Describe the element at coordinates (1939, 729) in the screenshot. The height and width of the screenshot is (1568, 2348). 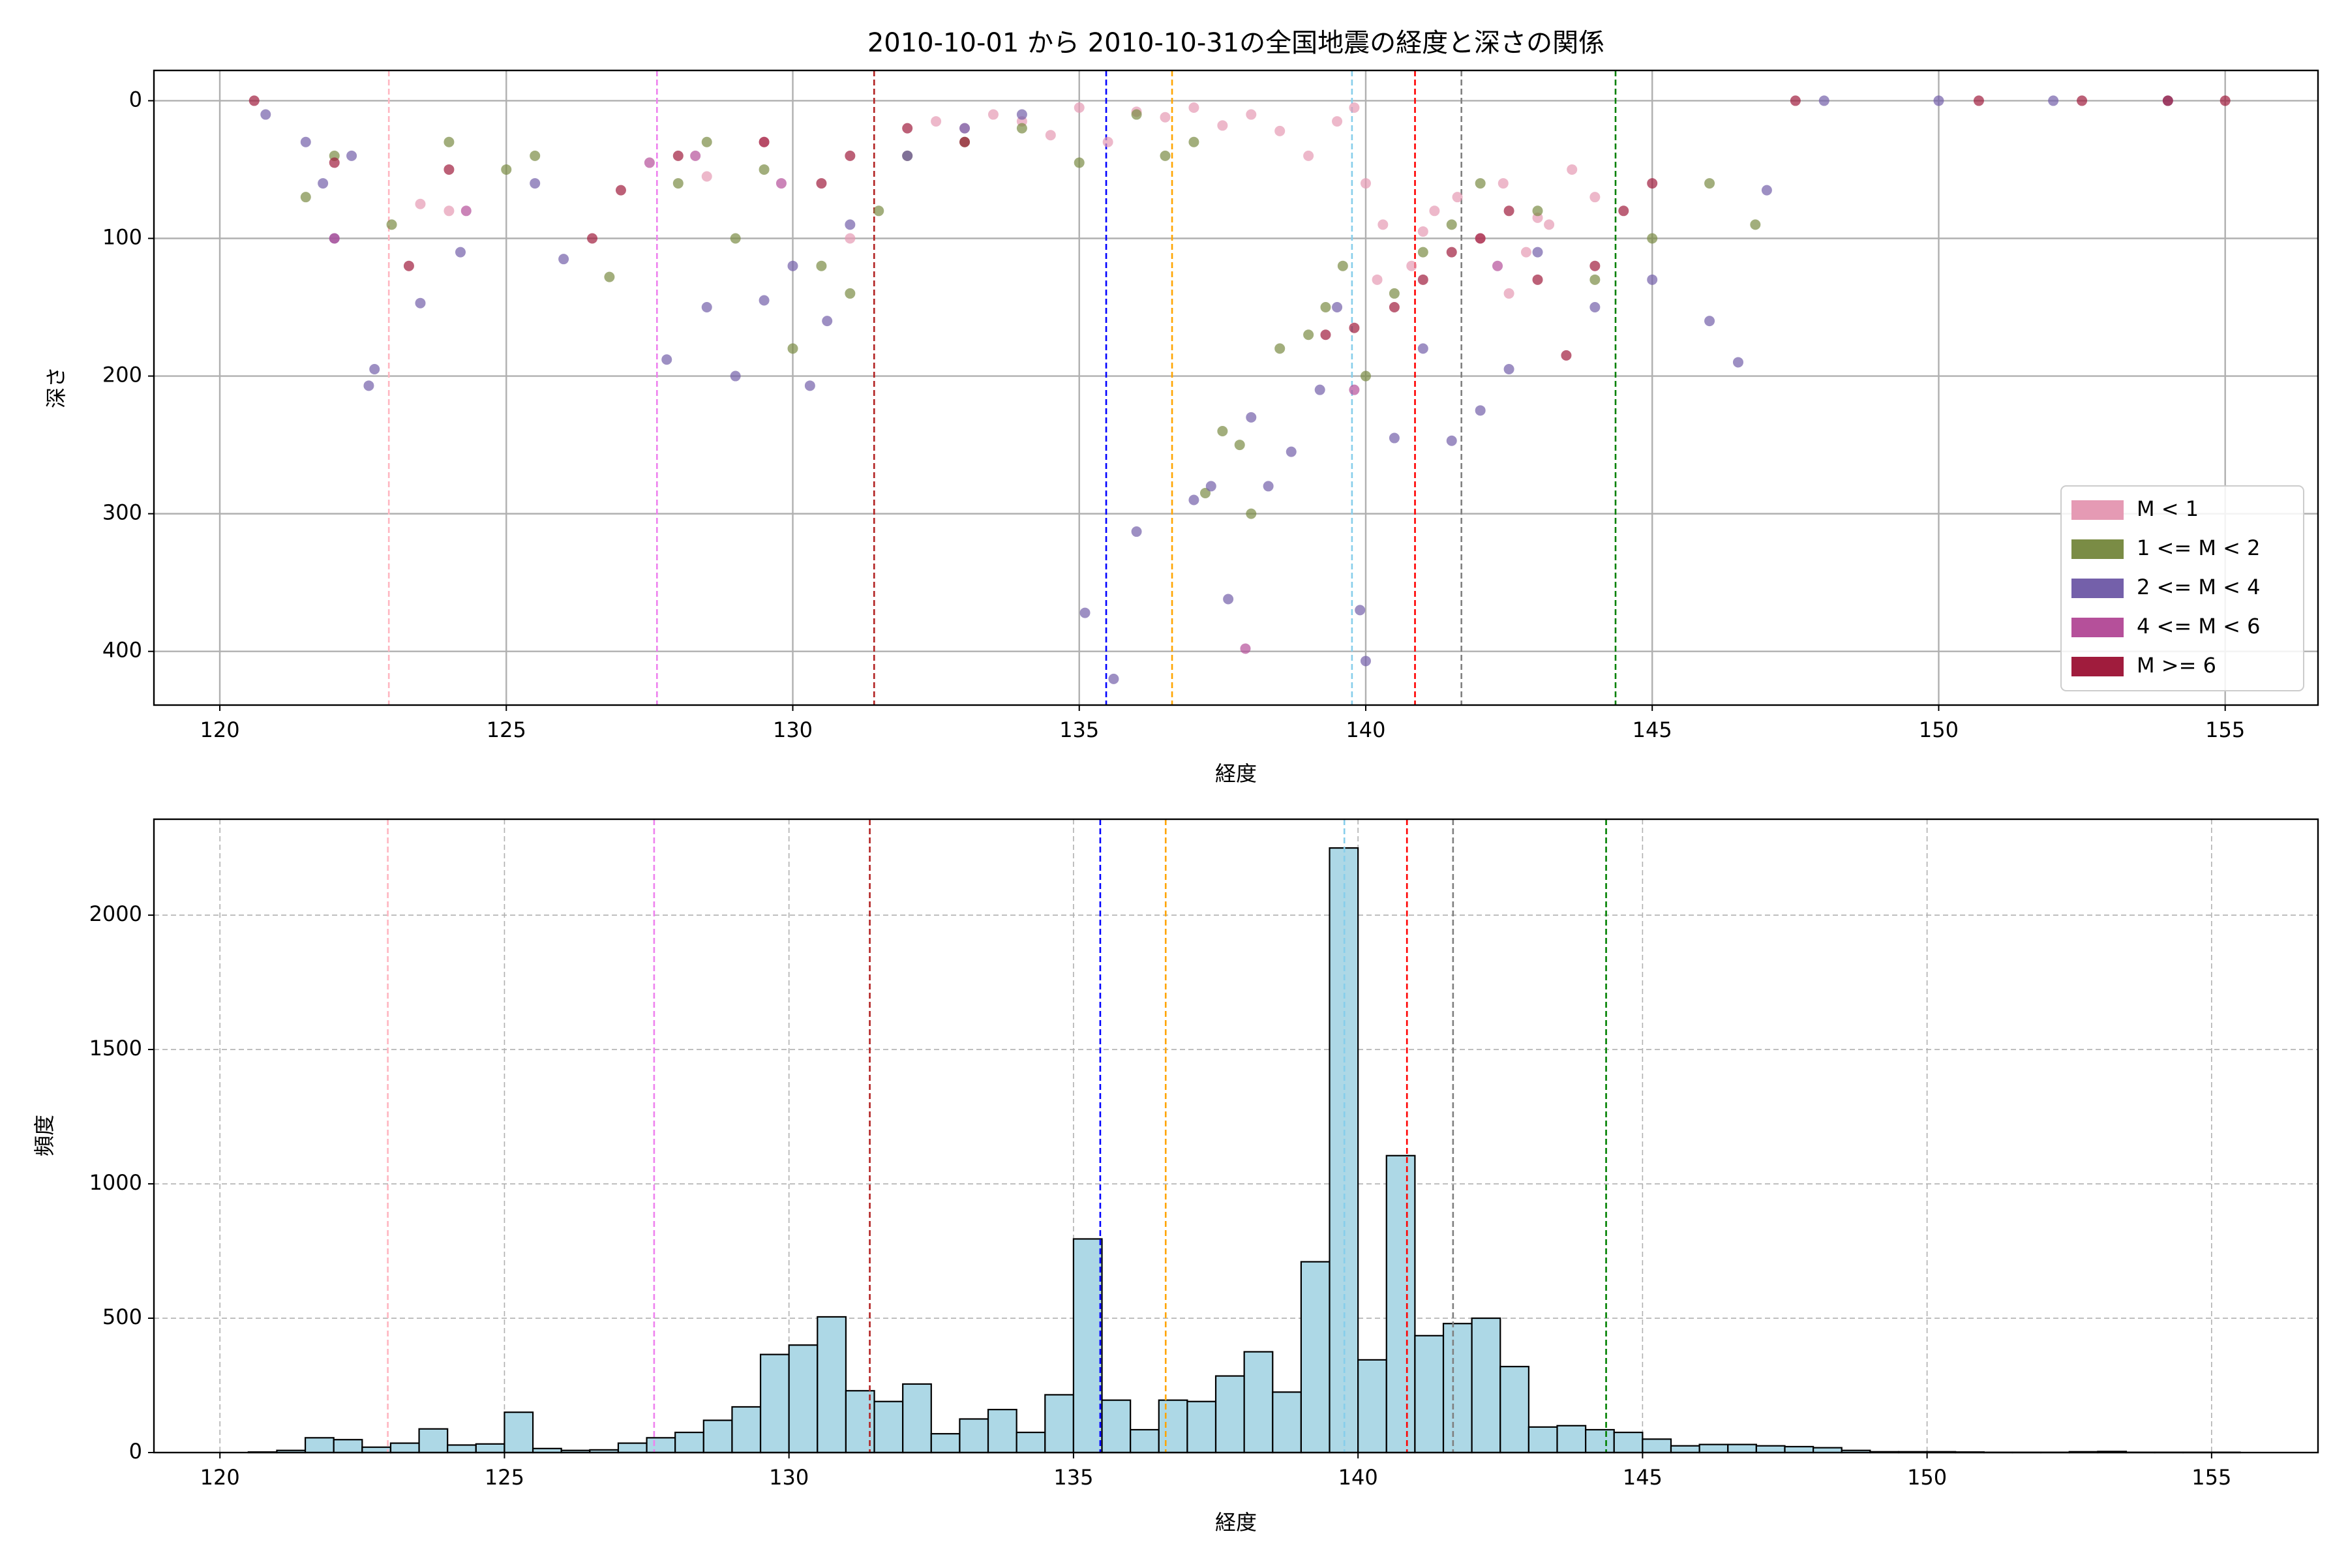
I see `x-tick-label: 150` at that location.